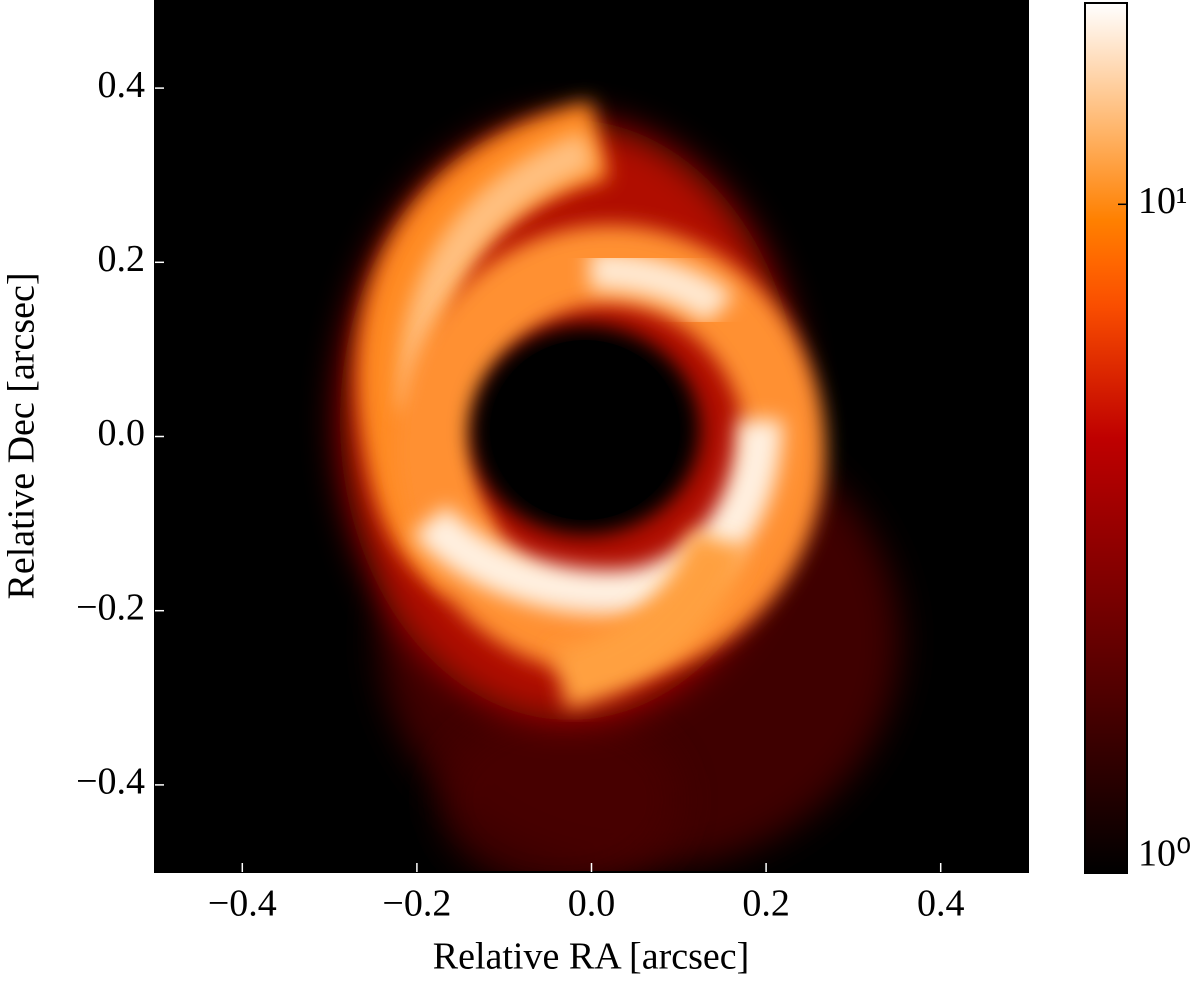  What do you see at coordinates (1164, 854) in the screenshot?
I see `colorbar-tick-label: 10⁰` at bounding box center [1164, 854].